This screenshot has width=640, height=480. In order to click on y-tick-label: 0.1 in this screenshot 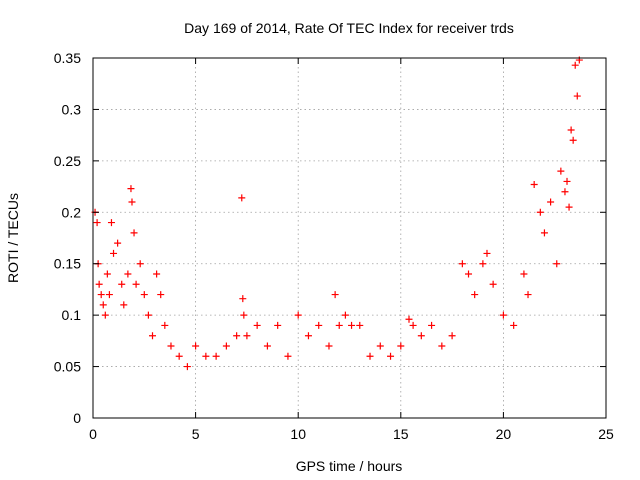, I will do `click(72, 315)`.